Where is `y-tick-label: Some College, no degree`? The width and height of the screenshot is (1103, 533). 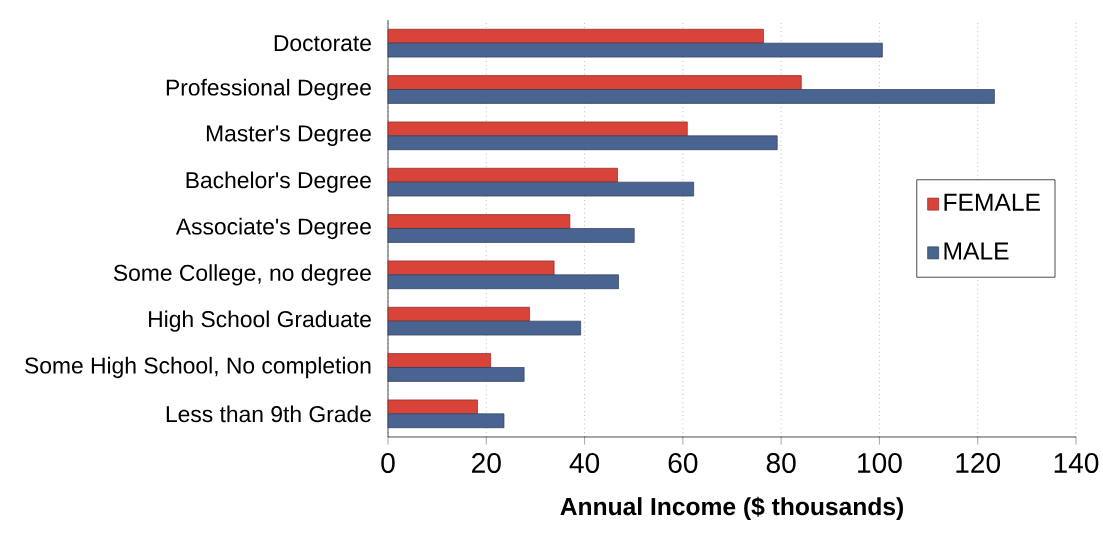
y-tick-label: Some College, no degree is located at coordinates (242, 275).